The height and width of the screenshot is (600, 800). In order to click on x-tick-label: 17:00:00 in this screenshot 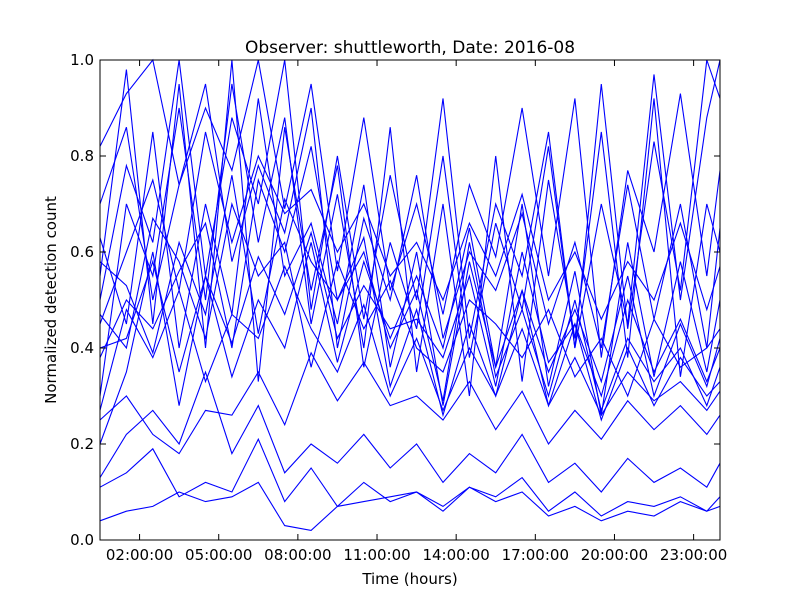, I will do `click(535, 555)`.